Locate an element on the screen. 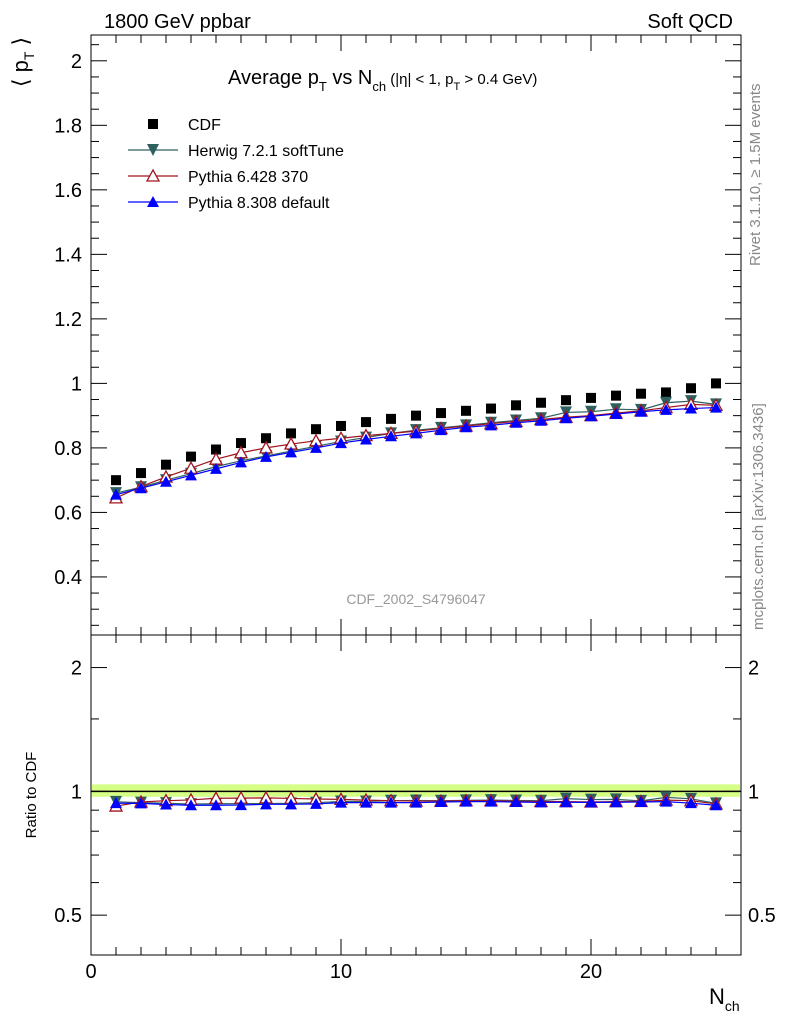  legend-marker-herwig-7-2-1-softtune is located at coordinates (153, 150).